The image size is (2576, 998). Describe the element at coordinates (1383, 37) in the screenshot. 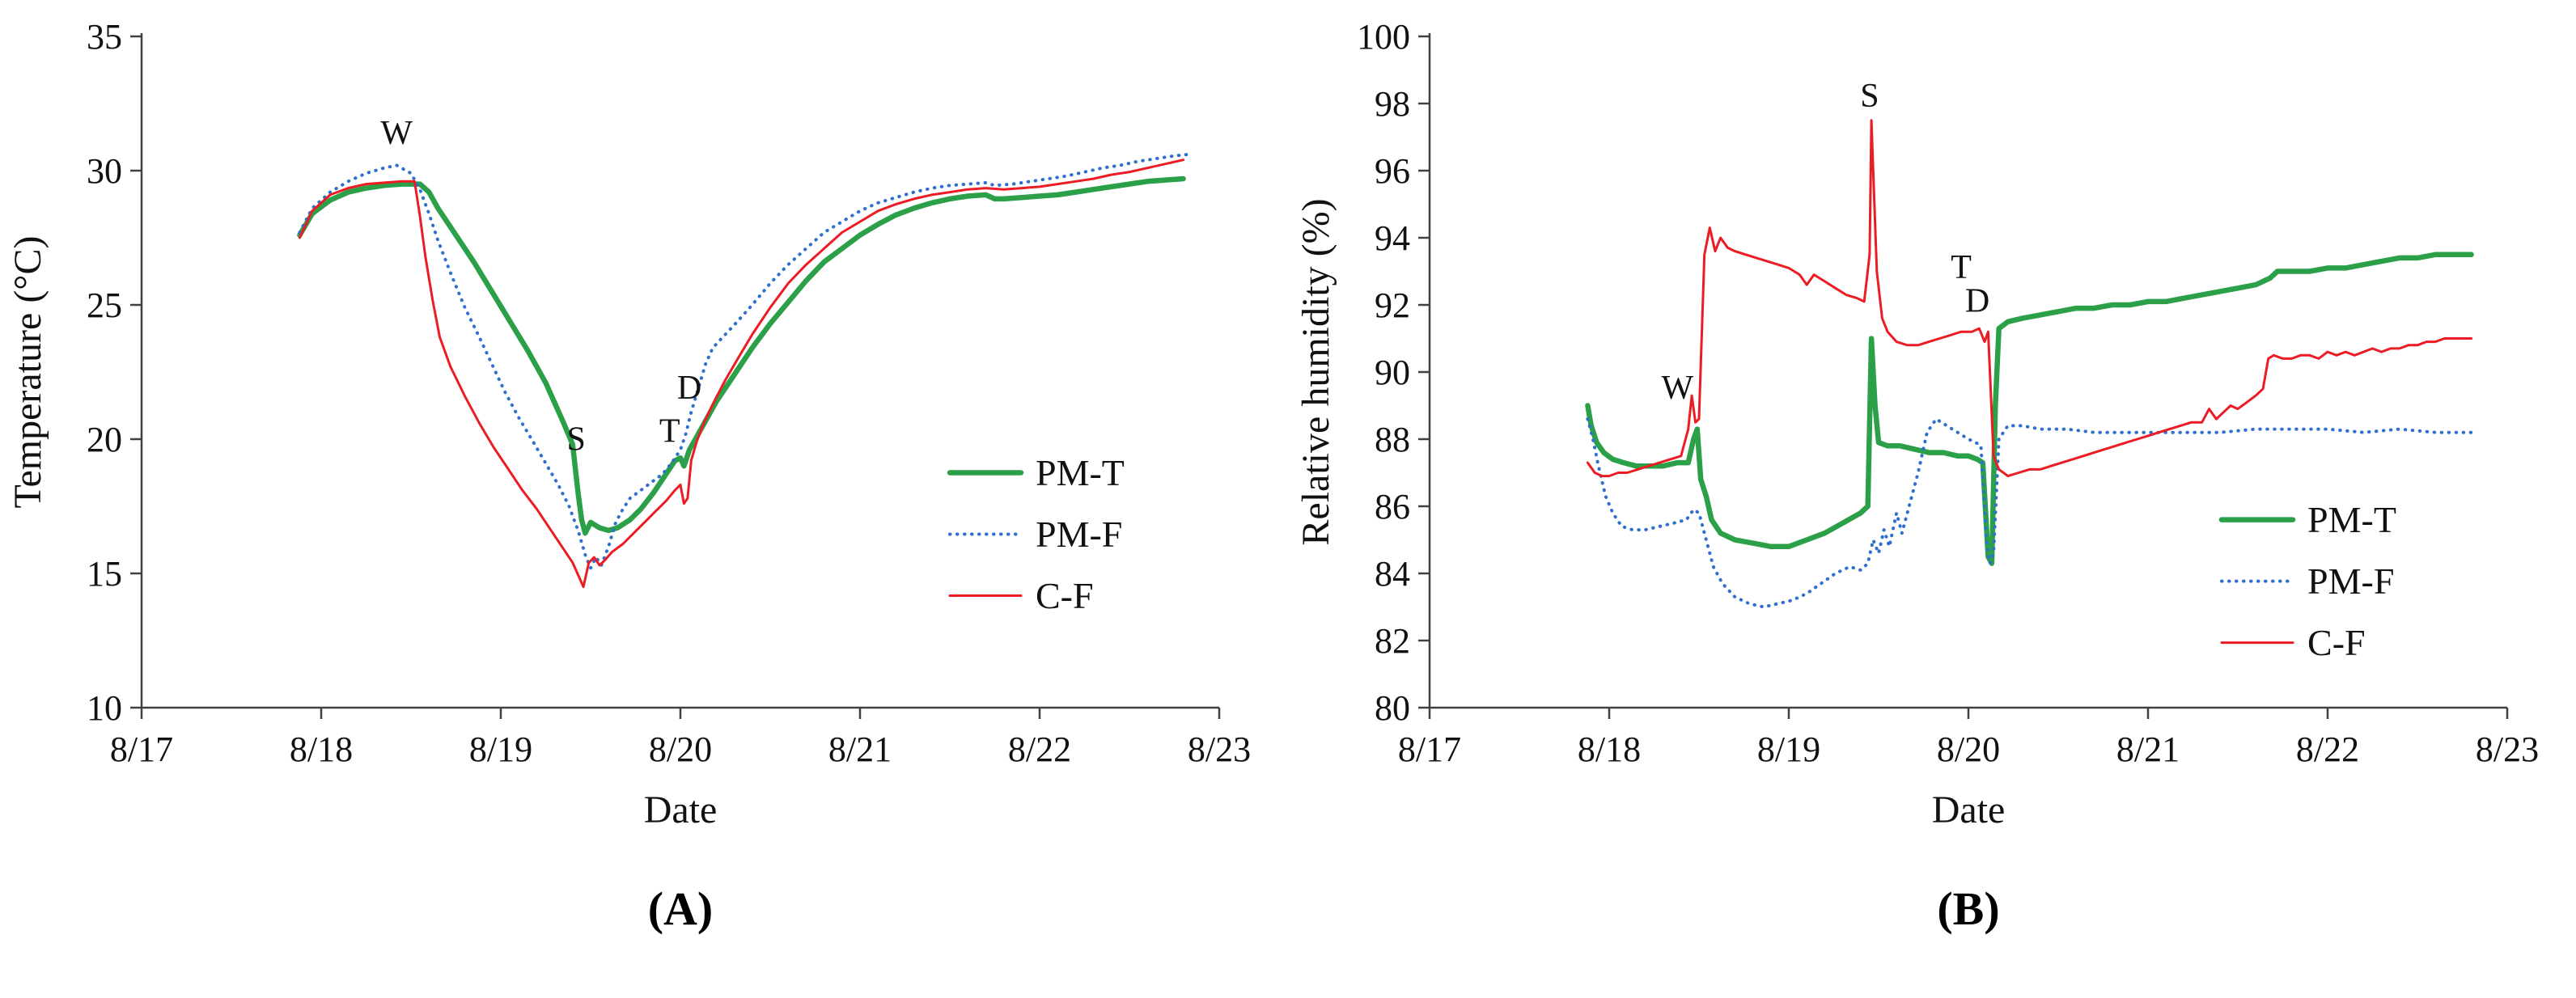

I see `y-tick-label: 100` at that location.